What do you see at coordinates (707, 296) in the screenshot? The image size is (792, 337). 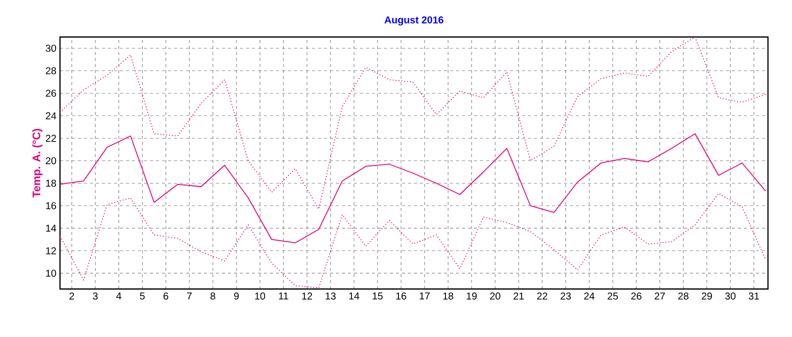 I see `x-tick-label: 29` at bounding box center [707, 296].